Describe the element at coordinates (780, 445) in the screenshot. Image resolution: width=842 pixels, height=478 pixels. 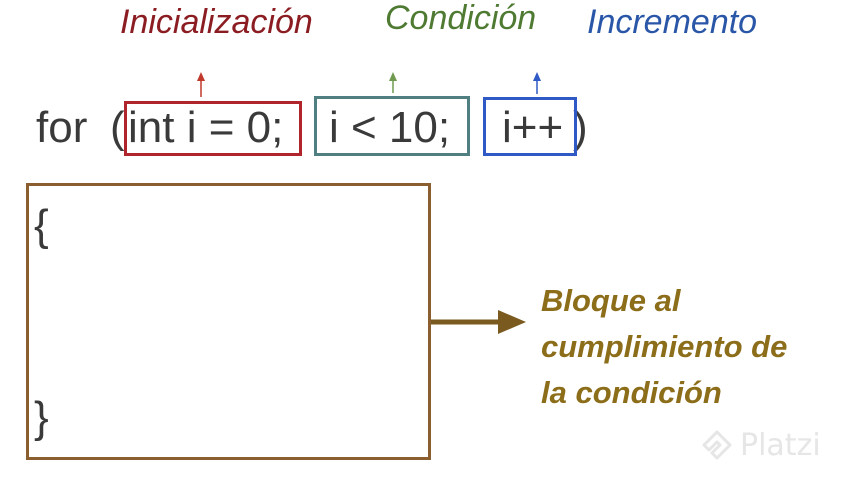
I see `watermark-text: Platzi` at that location.